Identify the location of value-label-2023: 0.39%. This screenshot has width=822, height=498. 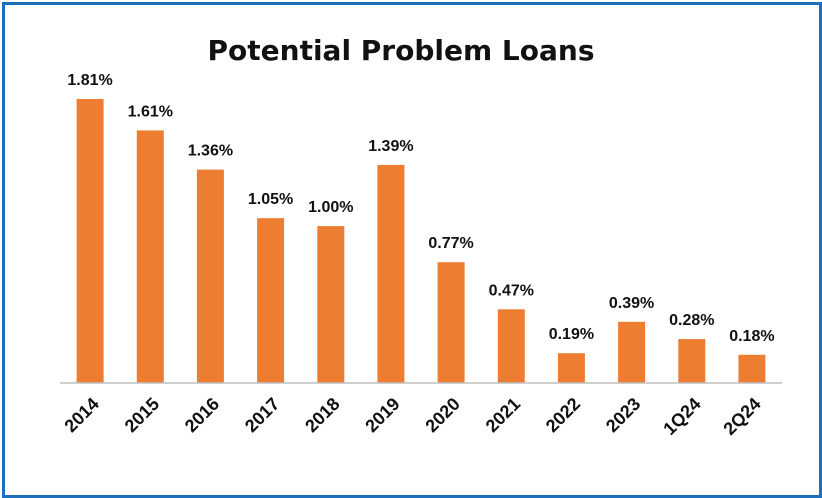
(631, 303).